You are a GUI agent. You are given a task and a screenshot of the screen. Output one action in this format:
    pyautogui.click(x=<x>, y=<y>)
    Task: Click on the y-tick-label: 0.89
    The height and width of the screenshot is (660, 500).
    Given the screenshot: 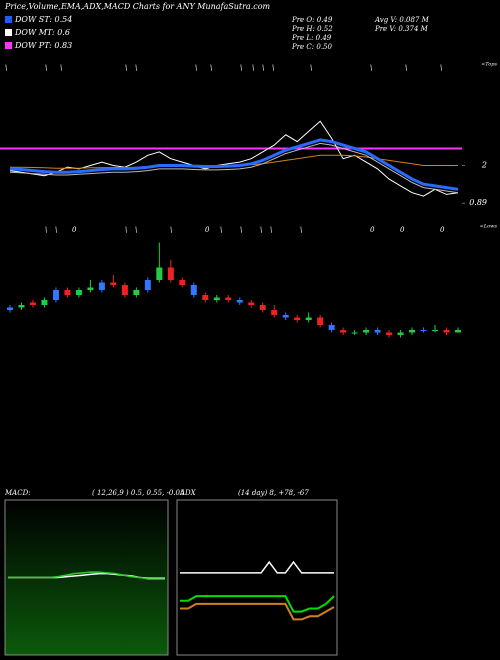 What is the action you would take?
    pyautogui.click(x=478, y=202)
    